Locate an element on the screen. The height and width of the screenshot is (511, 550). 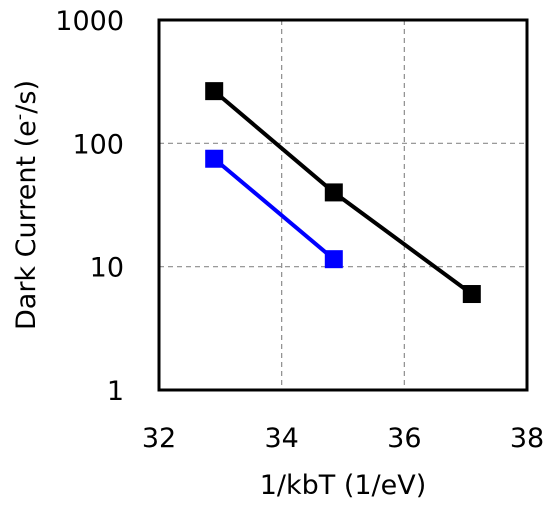
y-tick-labels: 1 10 100 1000 is located at coordinates (89, 206).